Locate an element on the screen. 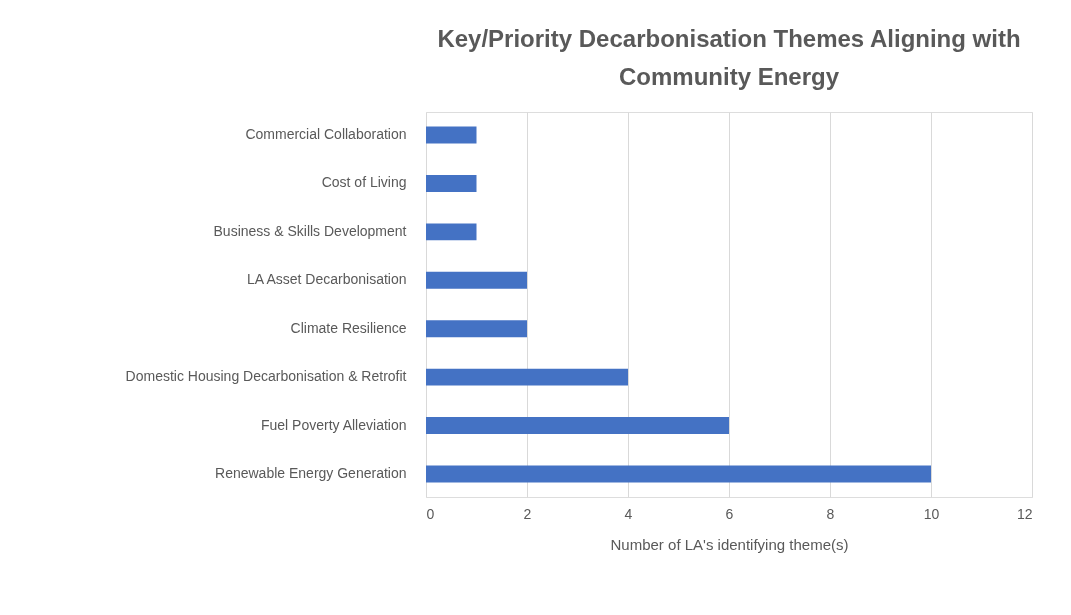 Image resolution: width=1071 pixels, height=615 pixels. x-tick-label: 12 is located at coordinates (1024, 513).